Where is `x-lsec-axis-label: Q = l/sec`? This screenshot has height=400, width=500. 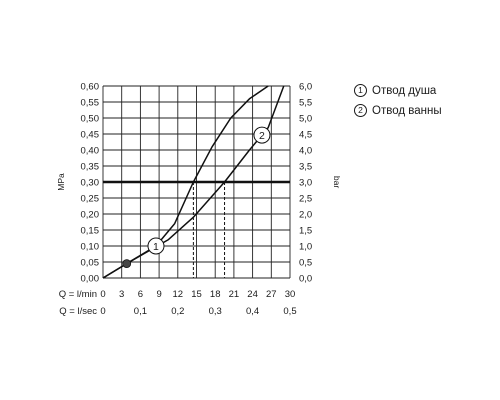 x-lsec-axis-label: Q = l/sec is located at coordinates (78, 311).